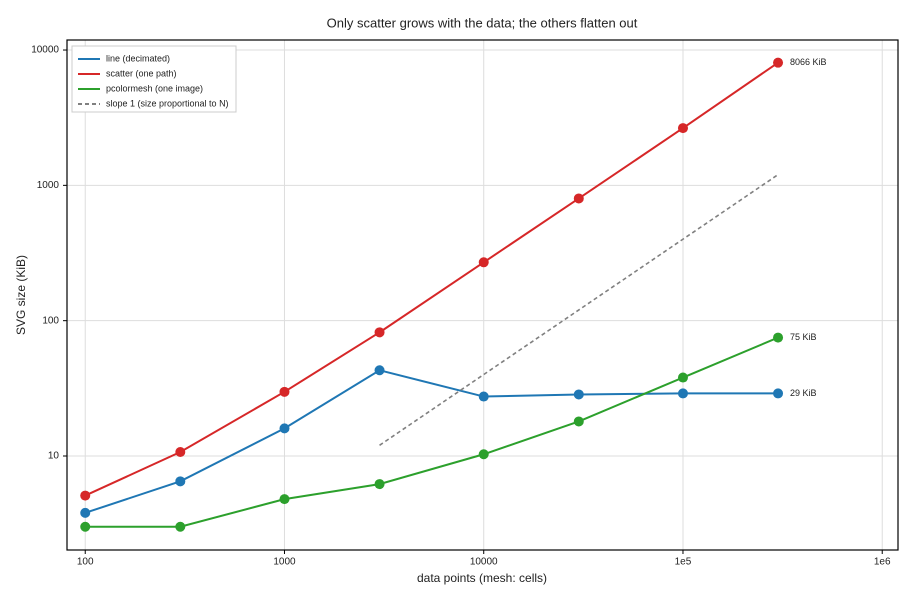  I want to click on y-tick-label: 10, so click(54, 456).